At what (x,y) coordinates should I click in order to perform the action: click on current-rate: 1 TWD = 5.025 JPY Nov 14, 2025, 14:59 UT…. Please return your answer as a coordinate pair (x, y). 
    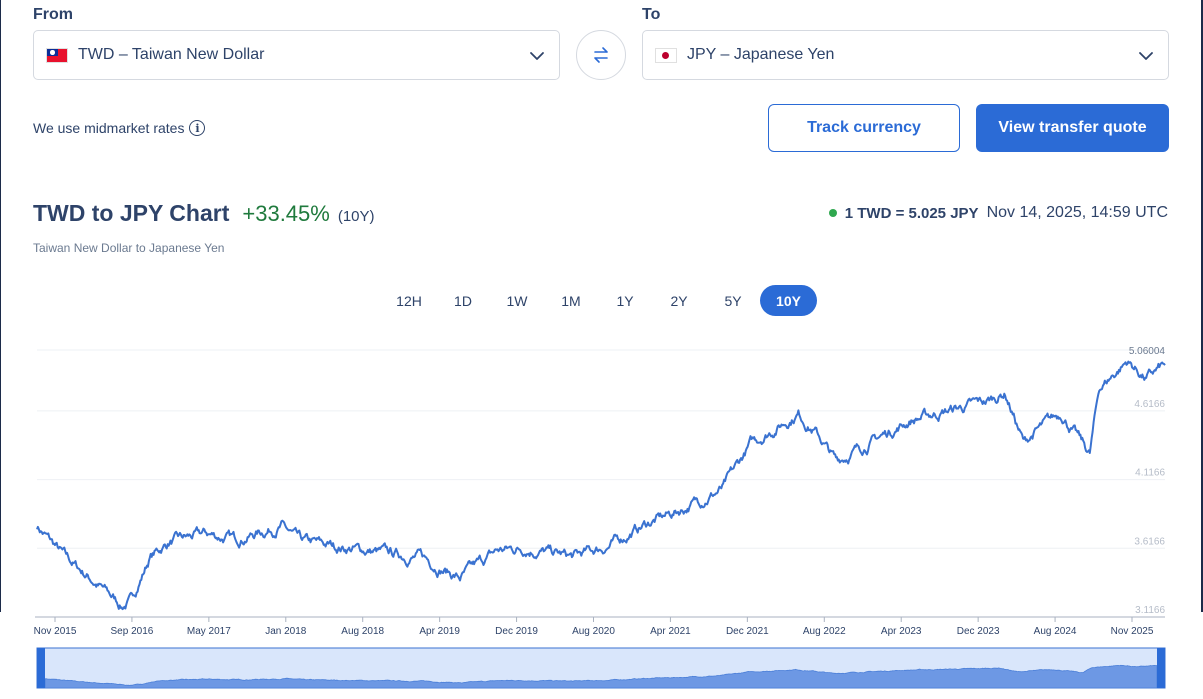
    Looking at the image, I should click on (998, 213).